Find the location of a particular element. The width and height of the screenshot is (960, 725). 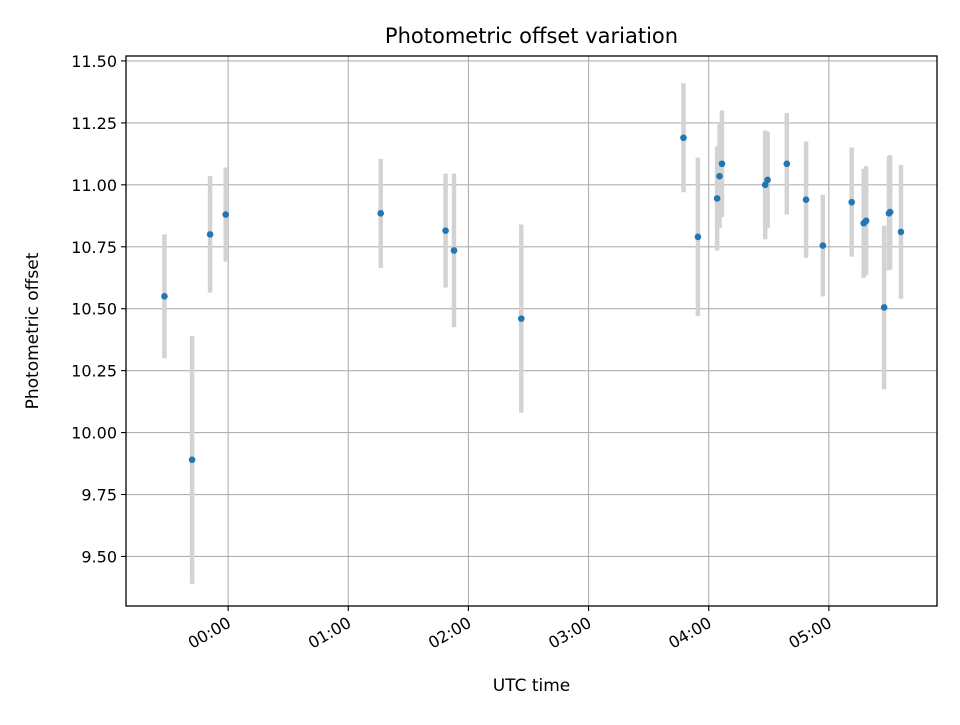

y-tick-label: 11.25 is located at coordinates (94, 123).